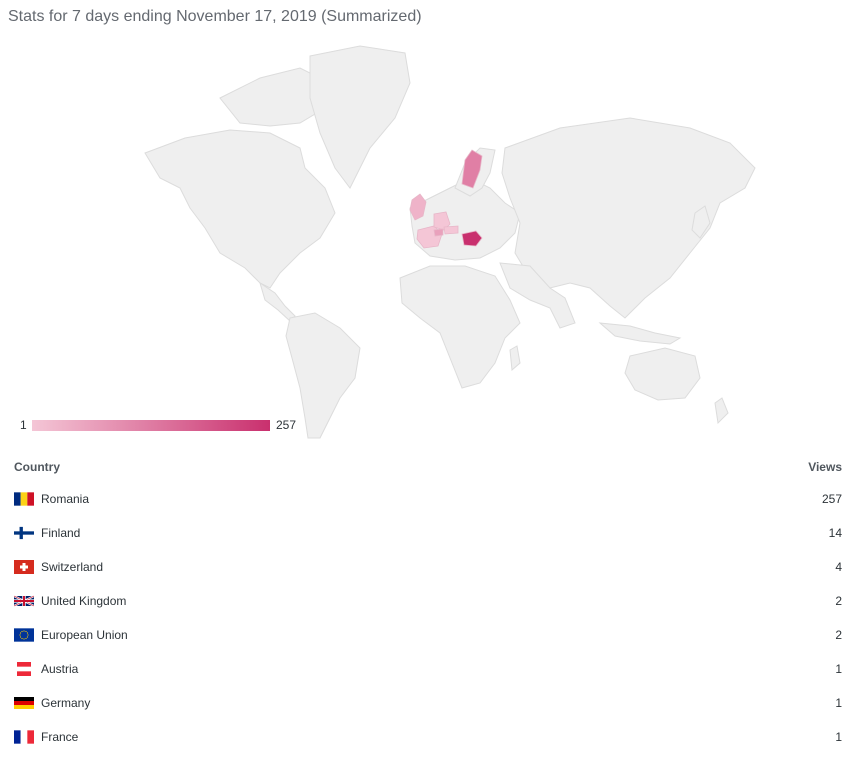 This screenshot has width=861, height=759. I want to click on country-cell: Switzerland, so click(58, 567).